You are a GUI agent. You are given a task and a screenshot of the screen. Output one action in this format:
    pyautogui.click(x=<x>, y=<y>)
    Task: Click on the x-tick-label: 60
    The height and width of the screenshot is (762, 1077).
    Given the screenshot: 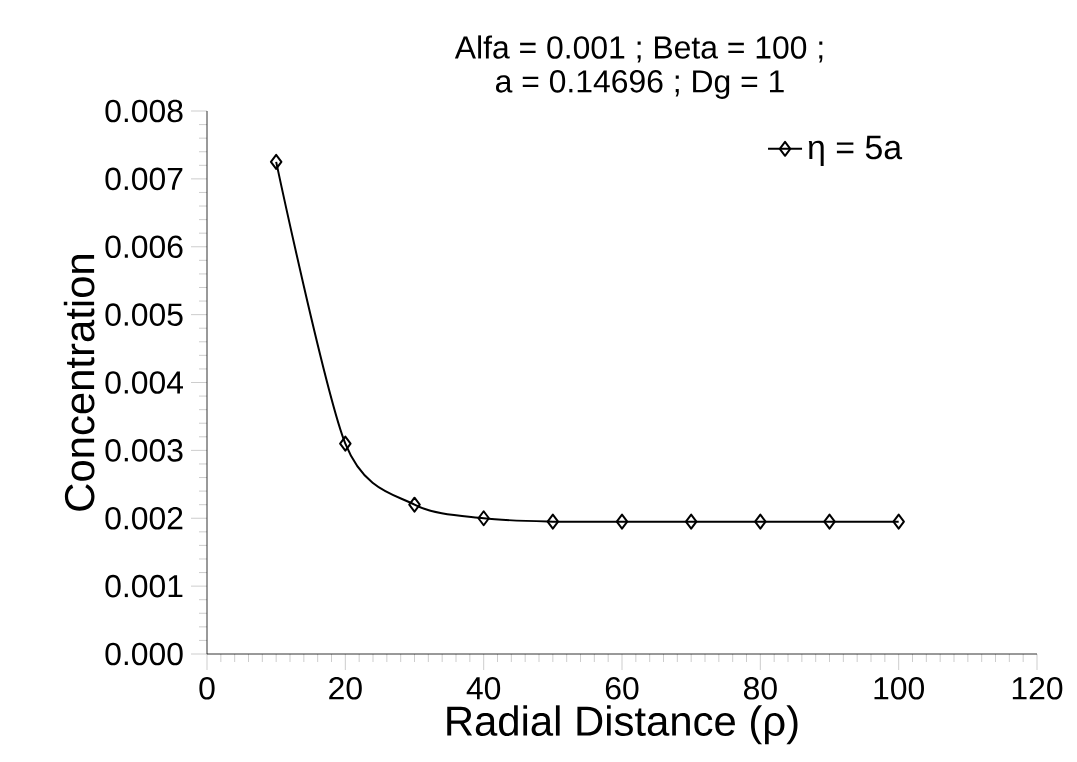 What is the action you would take?
    pyautogui.click(x=622, y=688)
    